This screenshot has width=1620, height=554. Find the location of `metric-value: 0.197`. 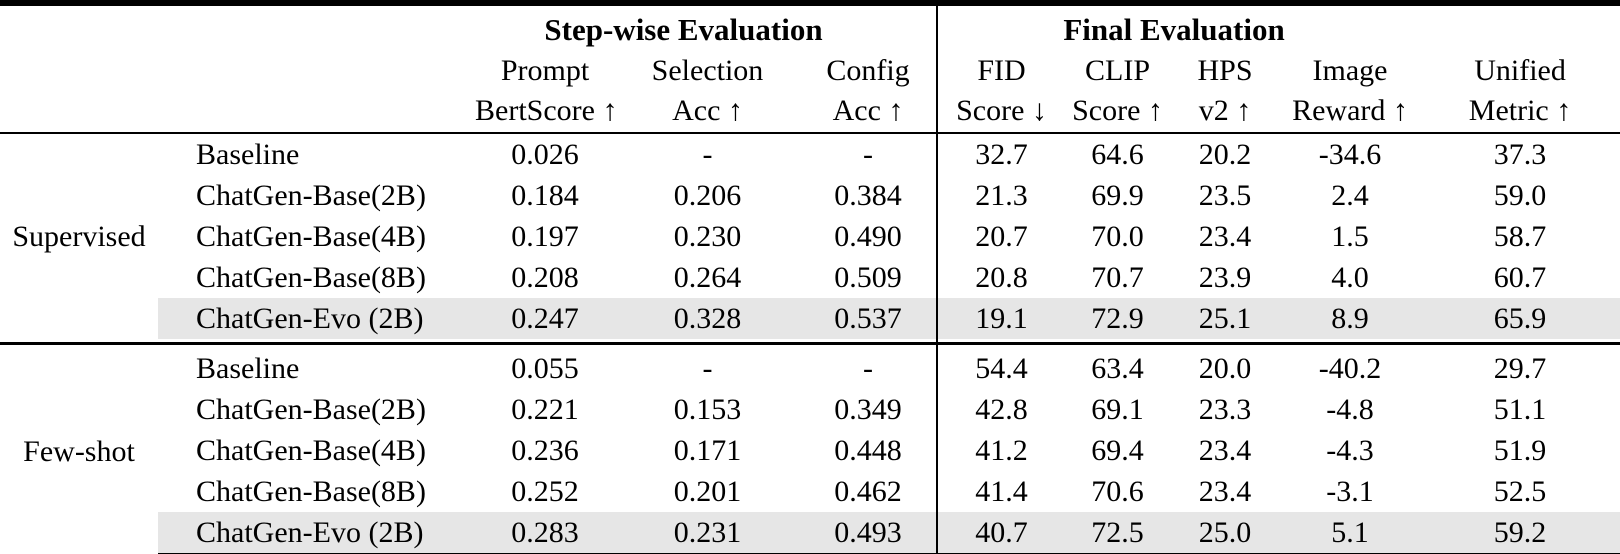

metric-value: 0.197 is located at coordinates (545, 236).